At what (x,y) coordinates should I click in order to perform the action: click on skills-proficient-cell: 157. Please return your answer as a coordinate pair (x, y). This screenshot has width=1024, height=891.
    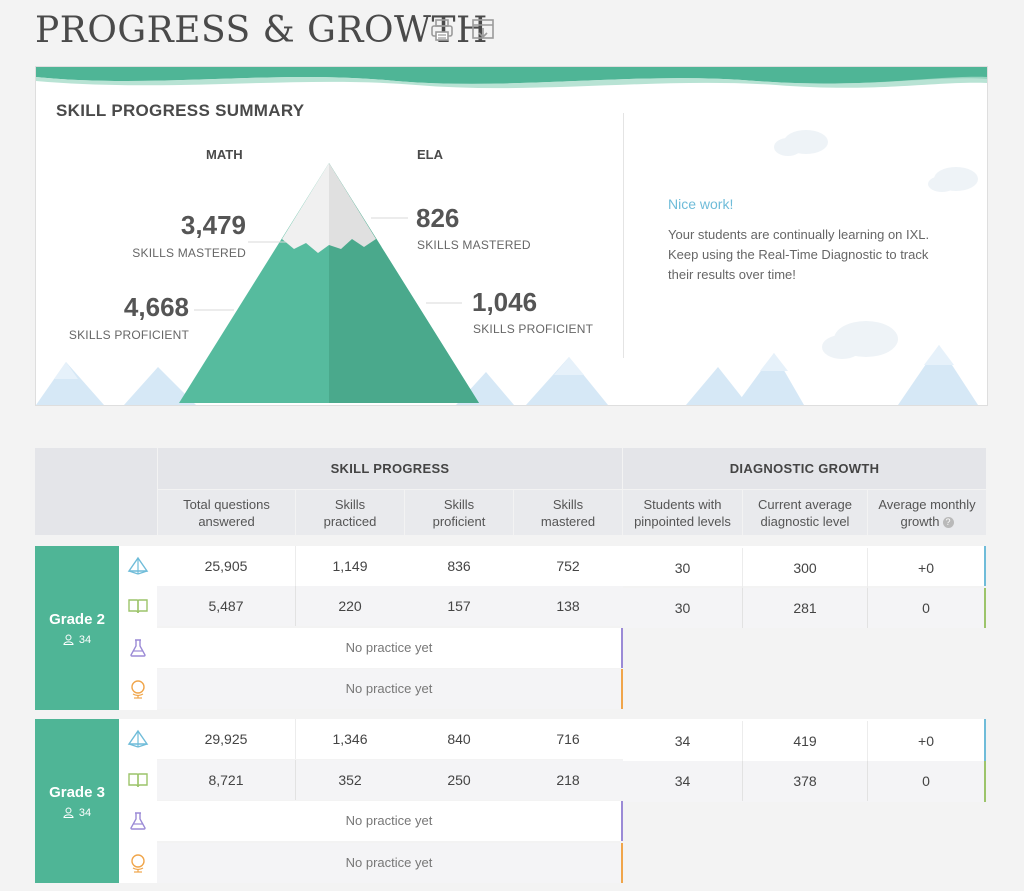
    Looking at the image, I should click on (459, 606).